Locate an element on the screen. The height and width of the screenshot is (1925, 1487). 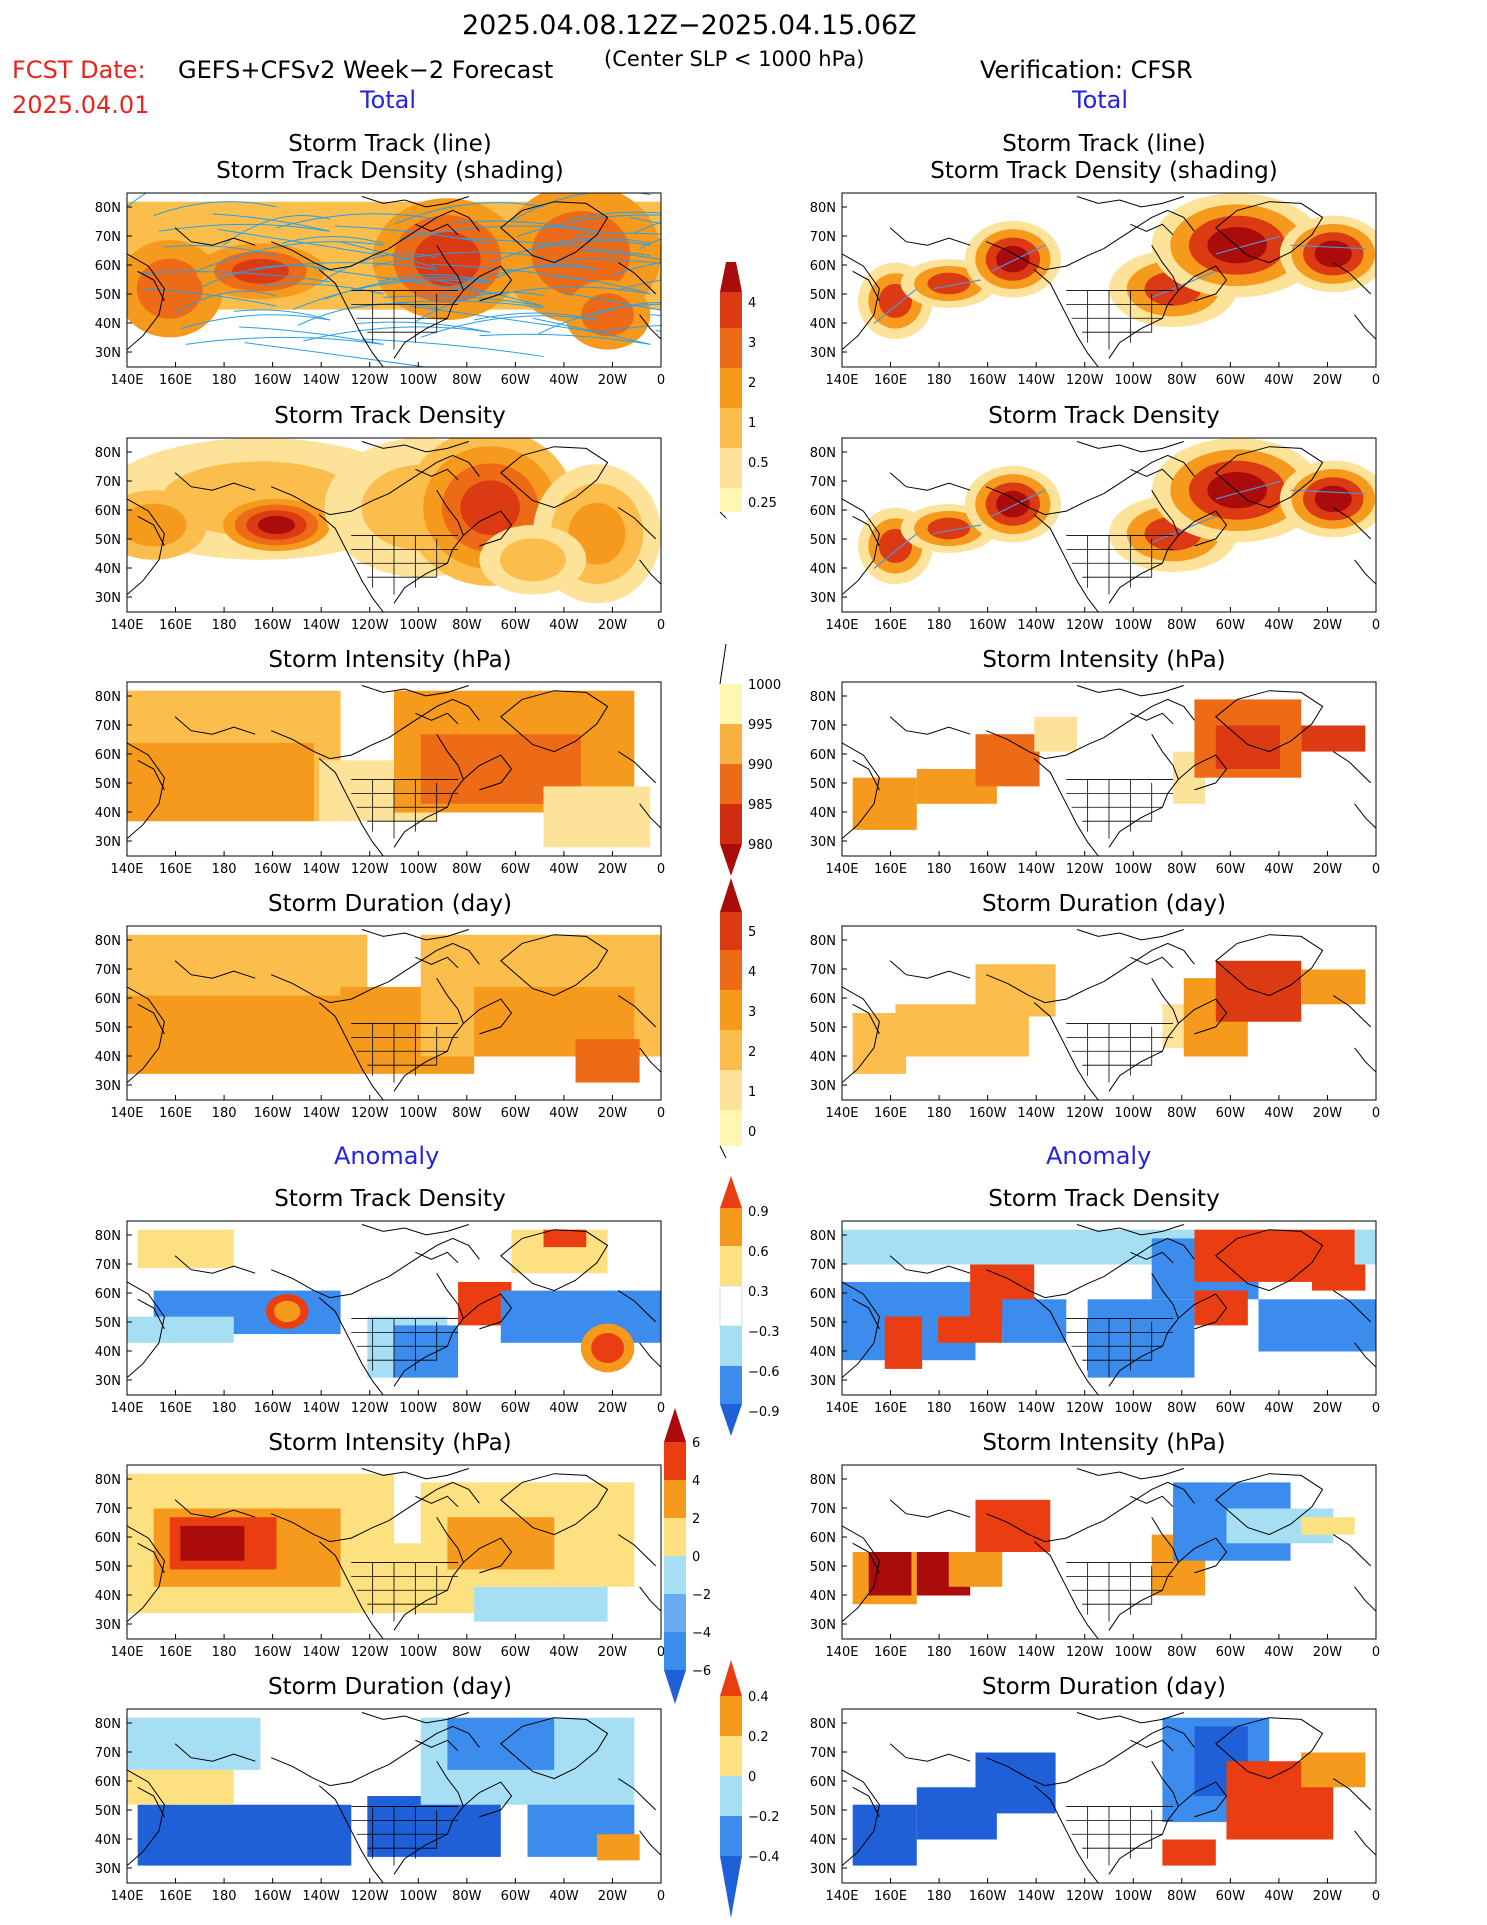
cb-intensity-anom-label: 6 is located at coordinates (696, 1443).